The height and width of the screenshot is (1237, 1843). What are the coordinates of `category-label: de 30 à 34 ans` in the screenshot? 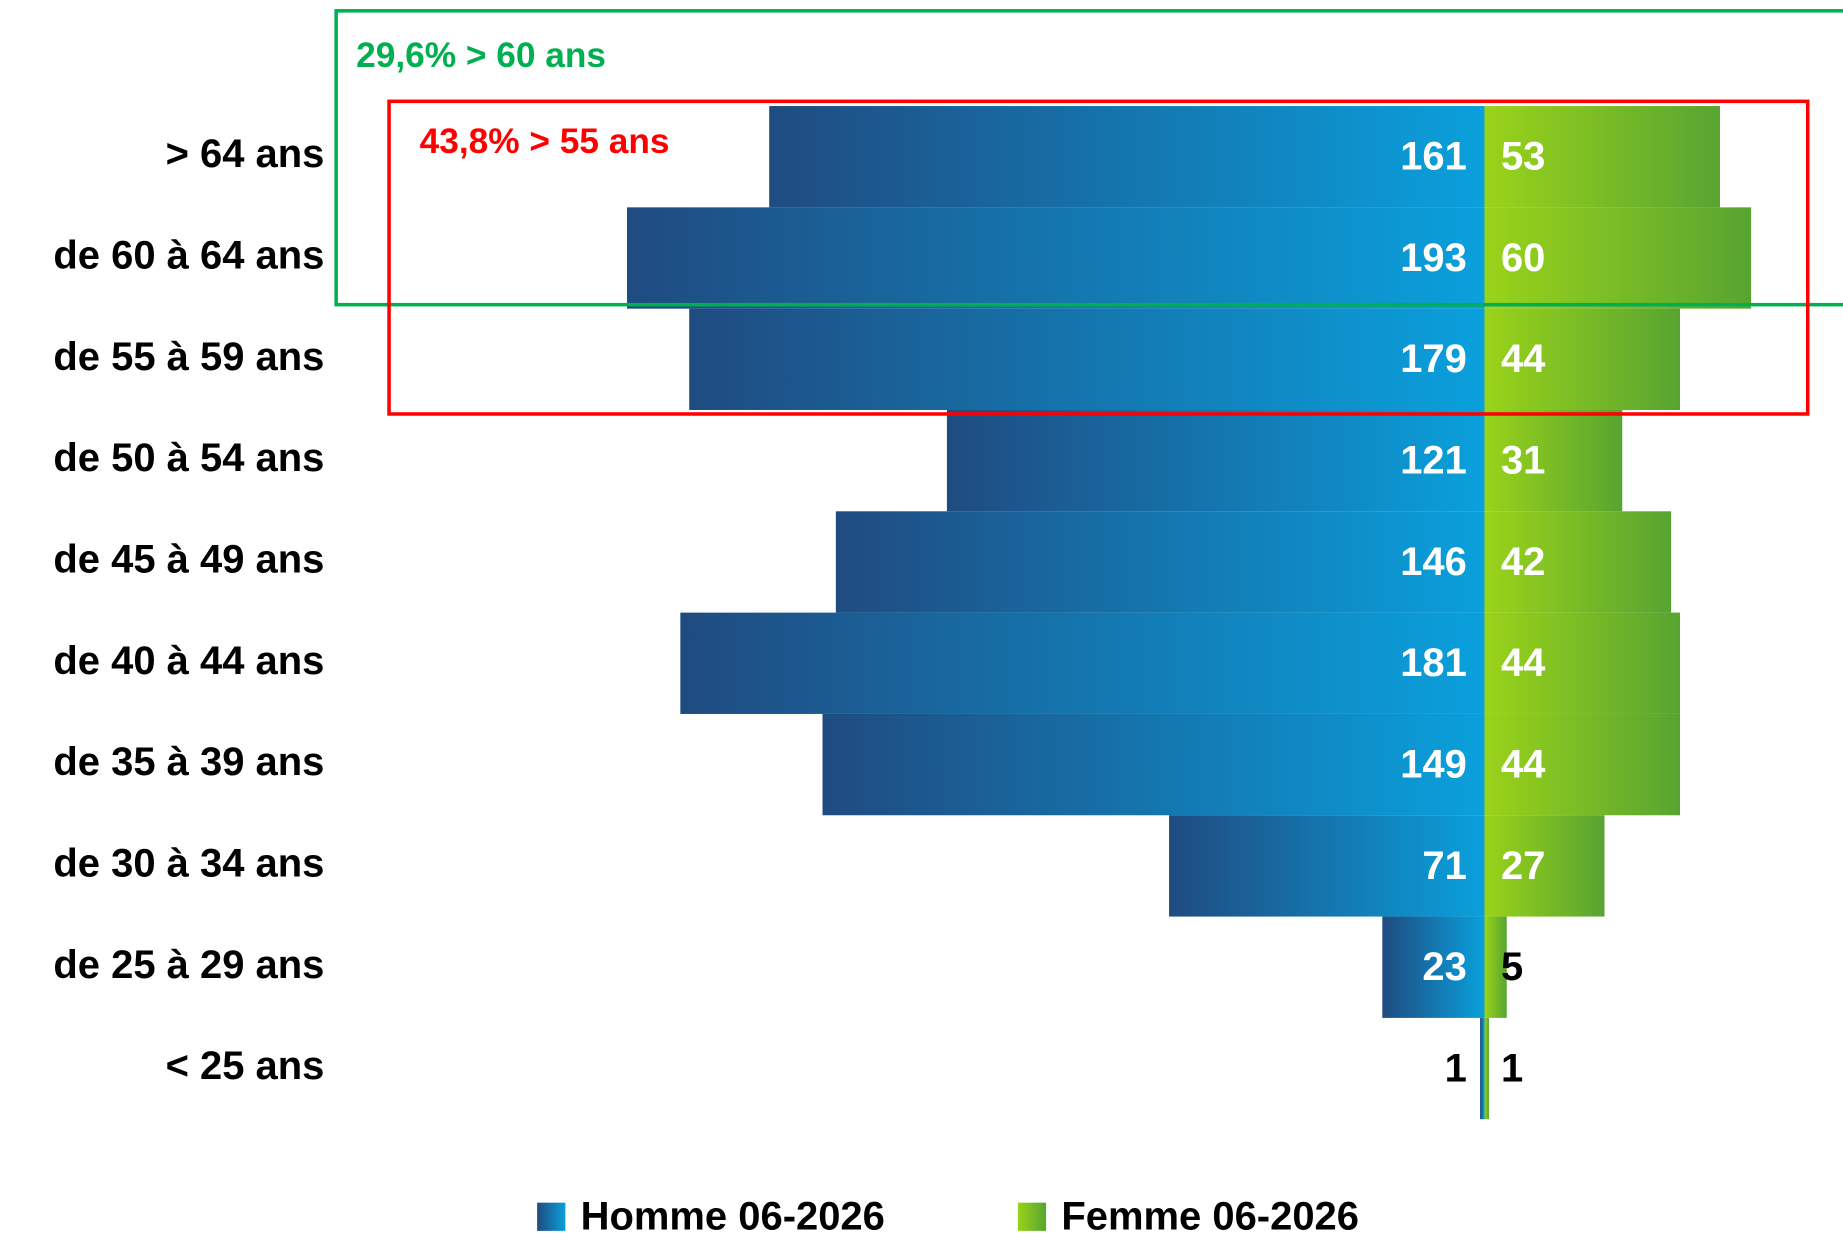 It's located at (188, 863).